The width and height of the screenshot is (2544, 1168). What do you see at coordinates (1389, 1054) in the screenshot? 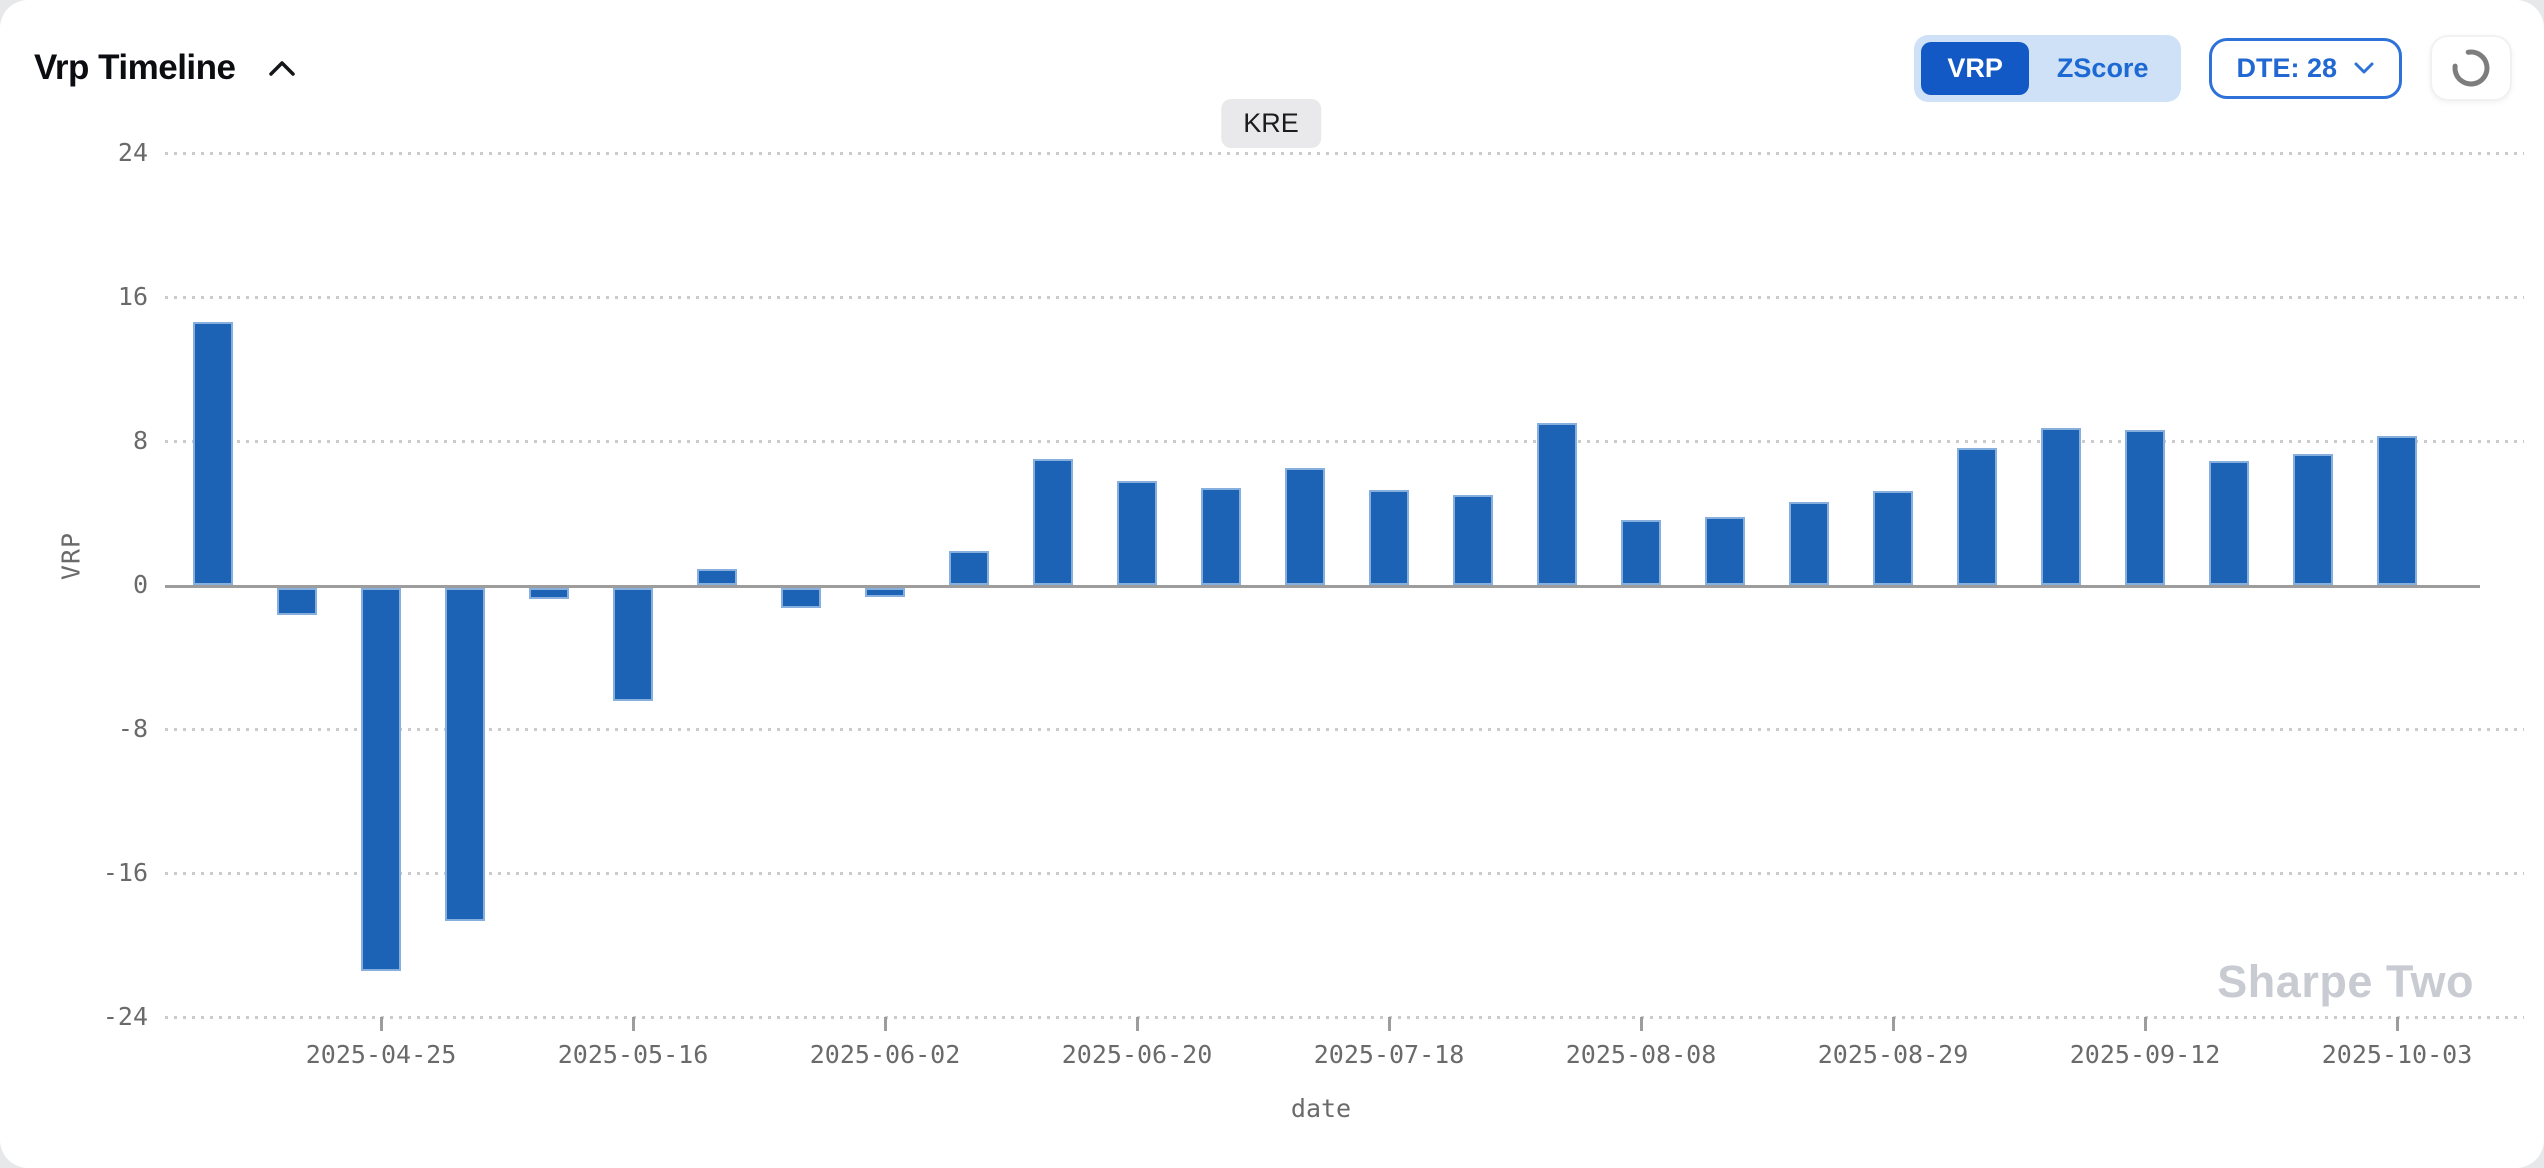
I see `x-tick-label: 2025-07-18` at bounding box center [1389, 1054].